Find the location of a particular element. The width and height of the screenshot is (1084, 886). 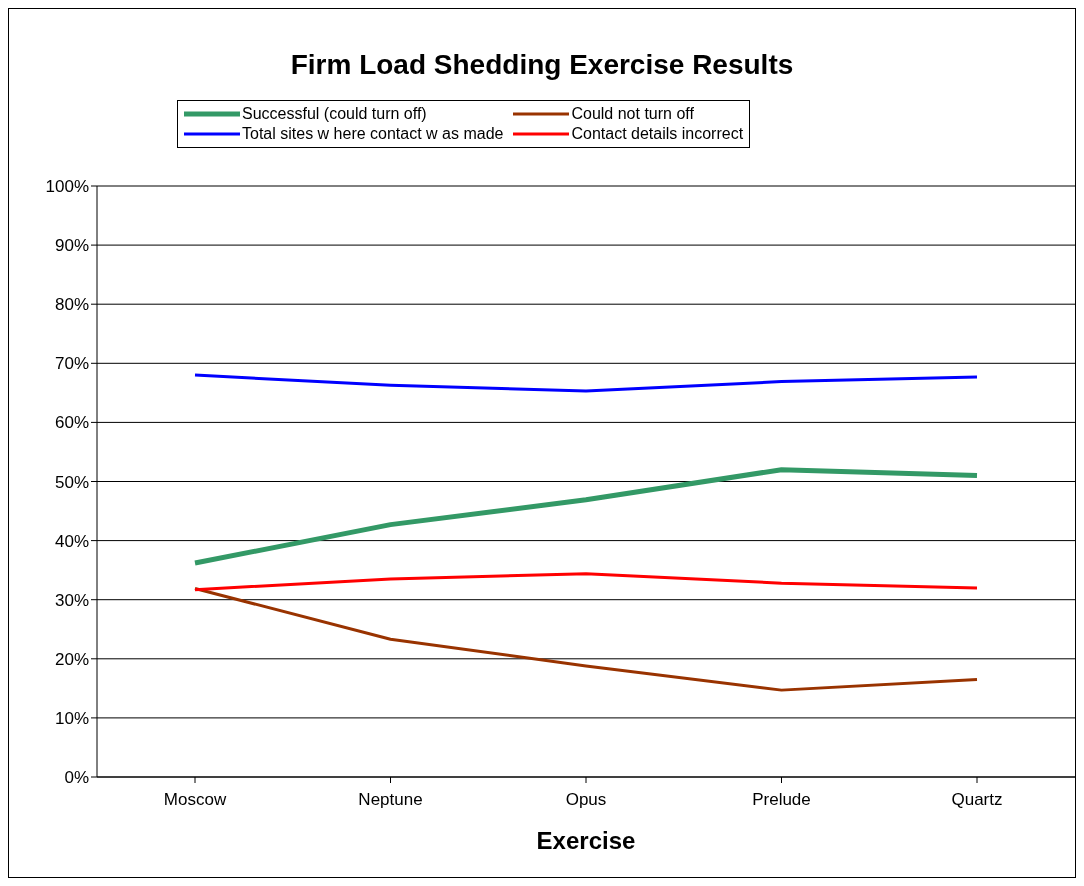

x-tick-label: Prelude is located at coordinates (781, 800).